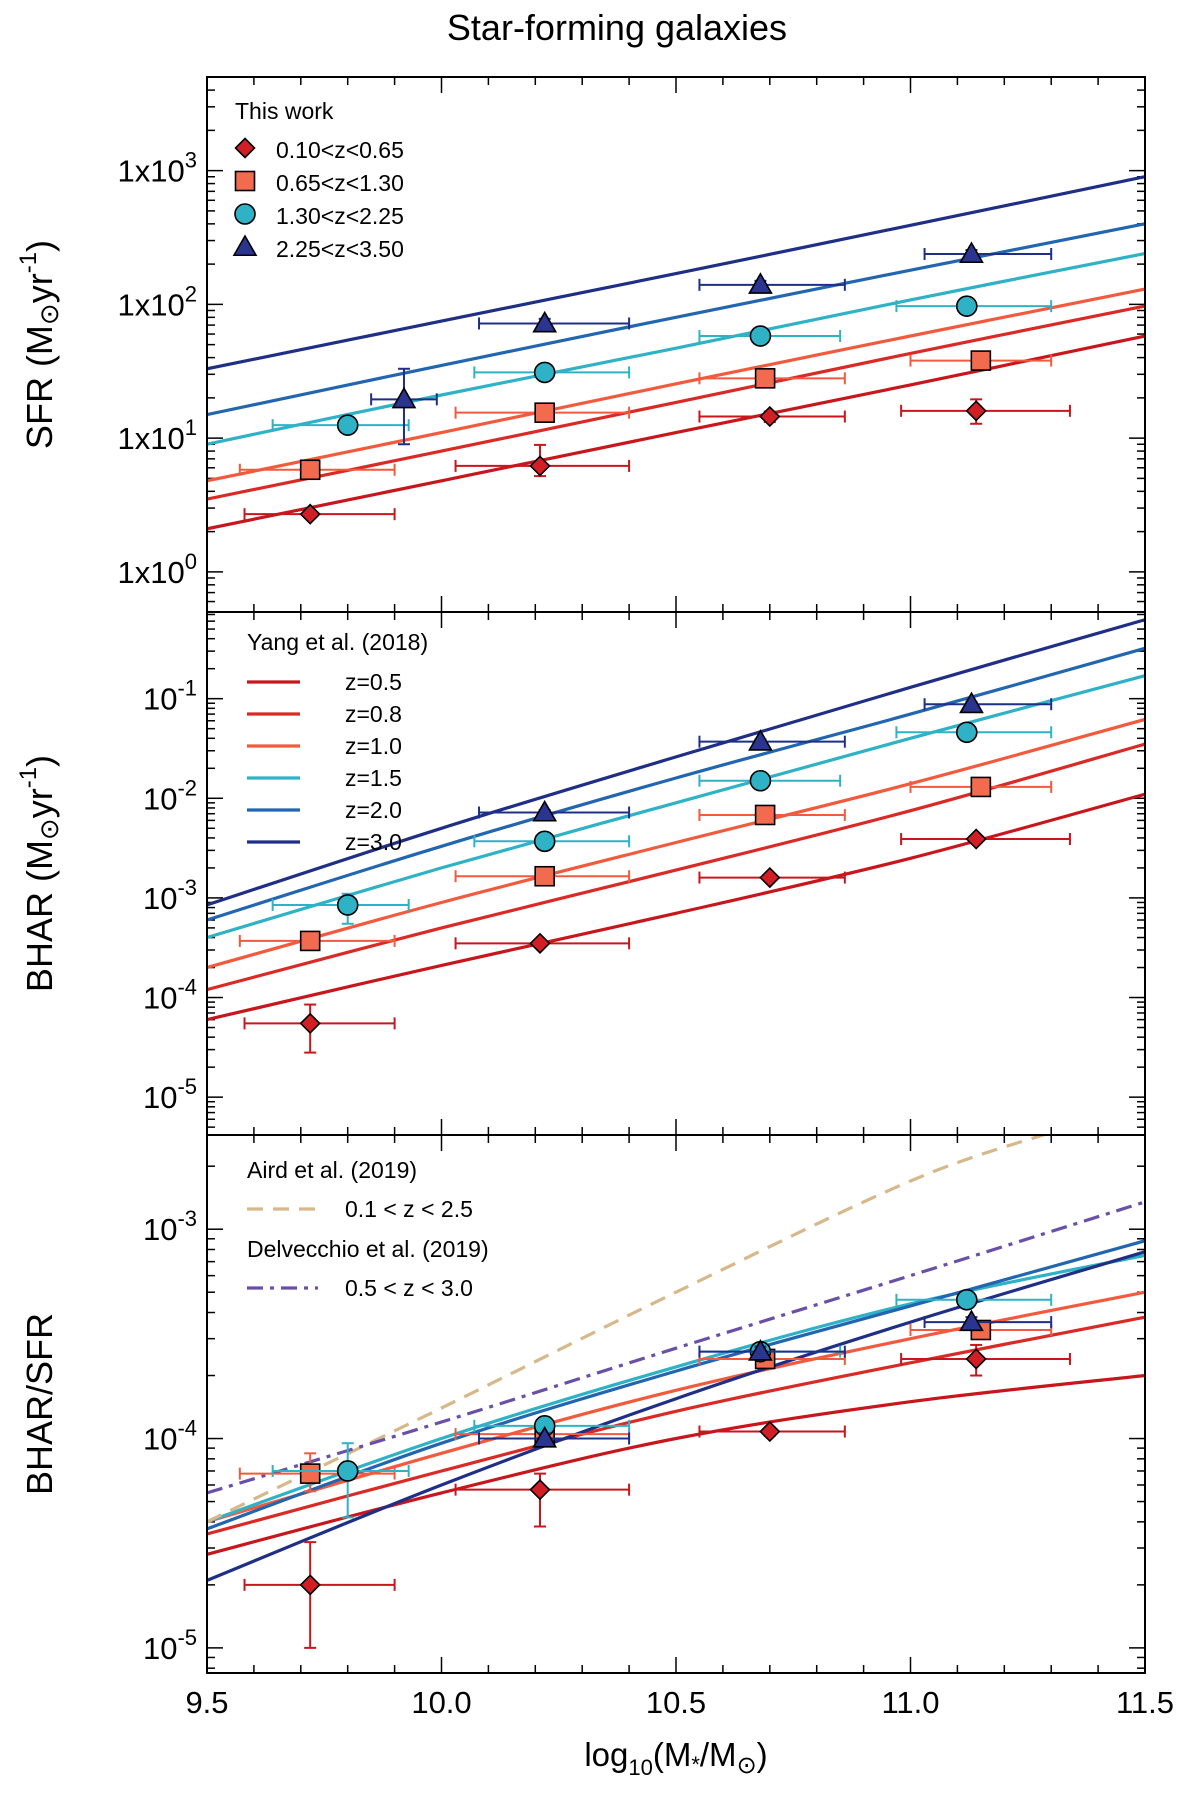 The width and height of the screenshot is (1200, 1795). Describe the element at coordinates (910, 1702) in the screenshot. I see `x-tick-label: 11.0` at that location.